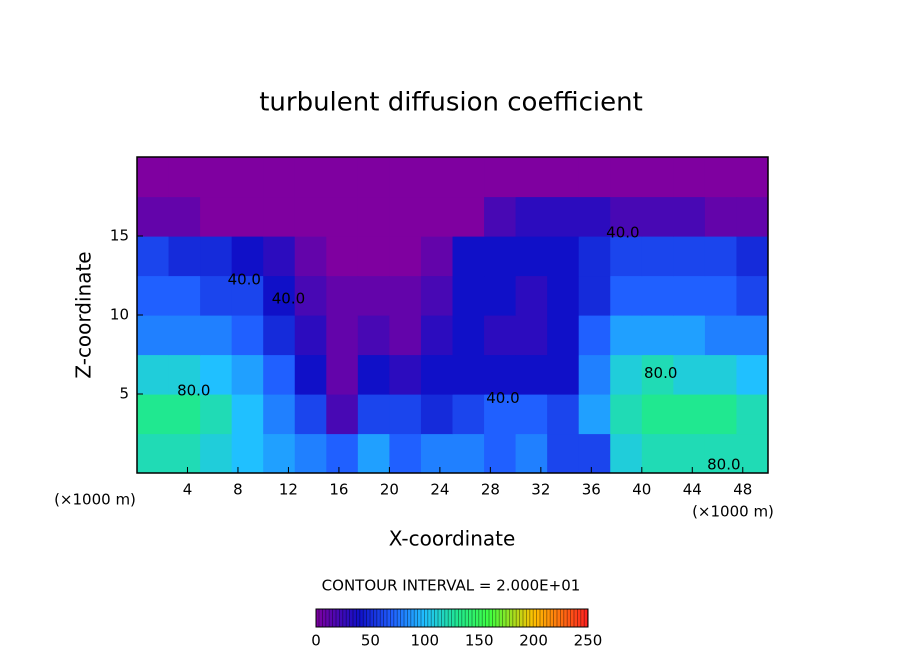 The image size is (904, 654). What do you see at coordinates (641, 490) in the screenshot?
I see `x-tick-label: 40` at bounding box center [641, 490].